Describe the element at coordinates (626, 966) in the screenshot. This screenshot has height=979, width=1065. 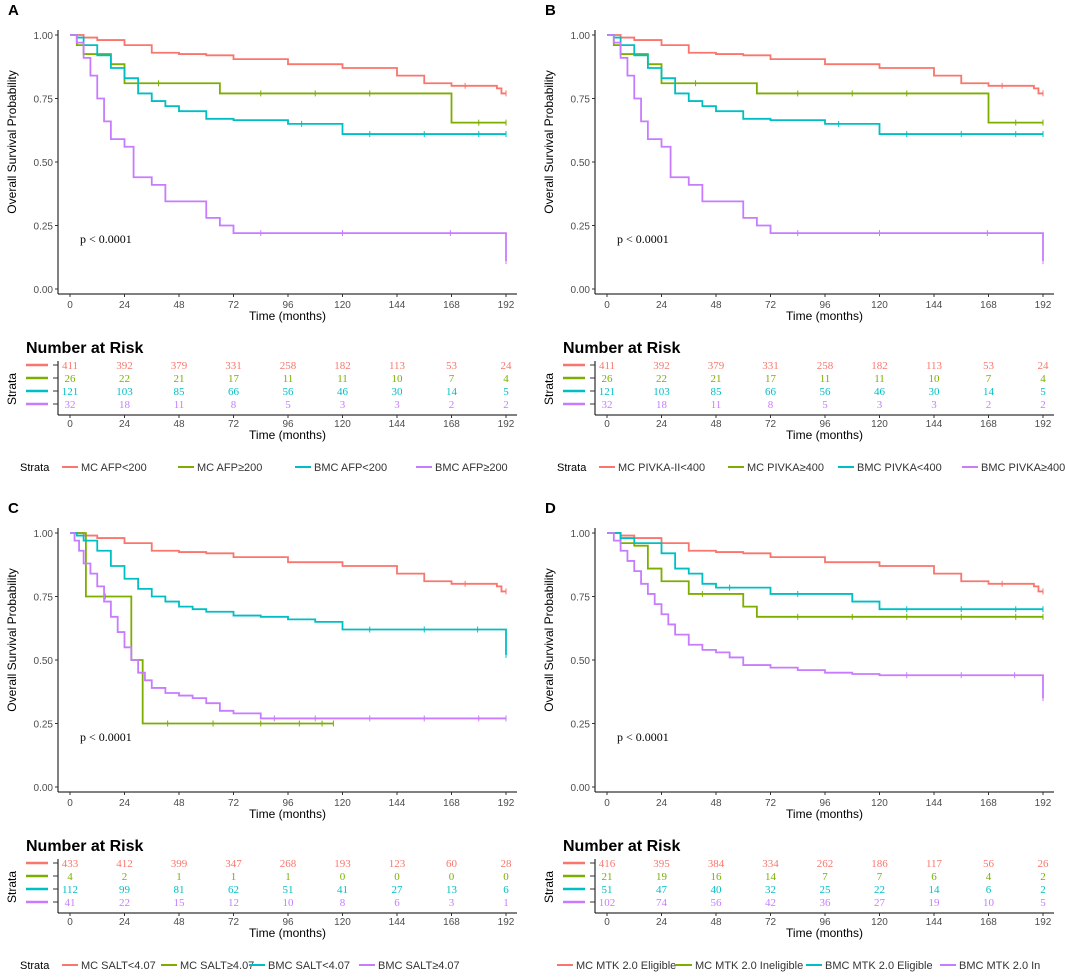
I see `legend-label: MC MTK 2.0 Eligible` at that location.